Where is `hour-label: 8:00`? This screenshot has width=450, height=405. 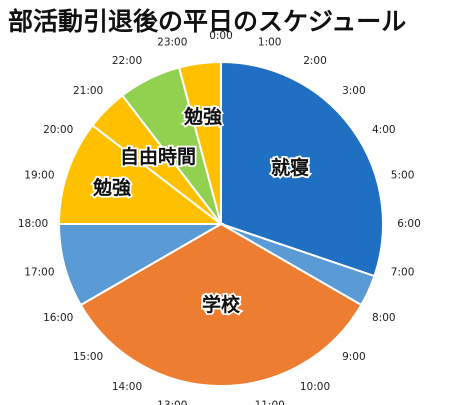 hour-label: 8:00 is located at coordinates (384, 318).